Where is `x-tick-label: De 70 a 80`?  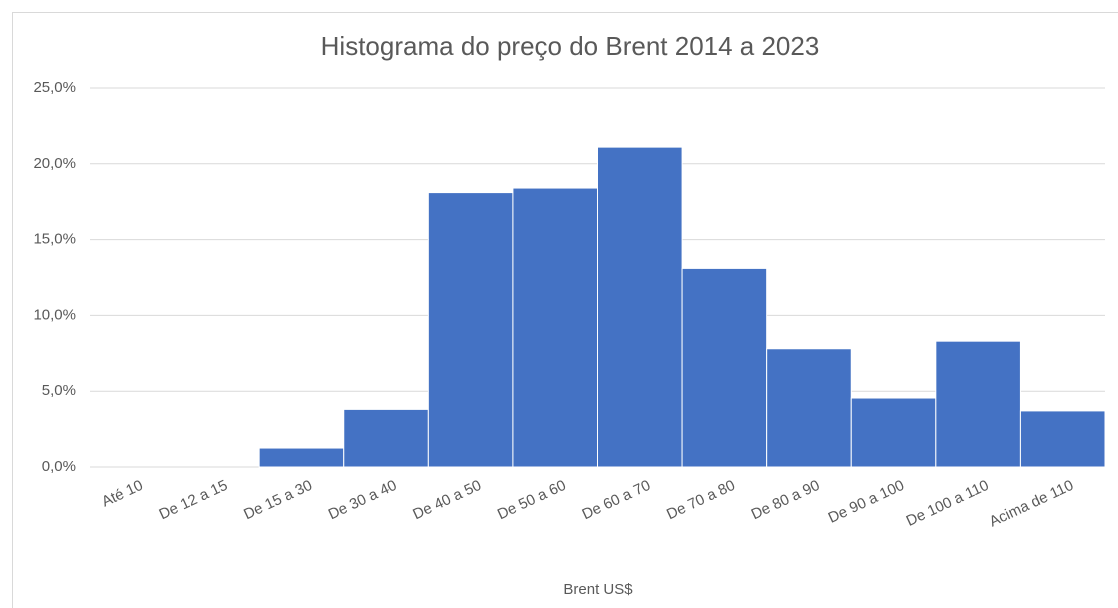
x-tick-label: De 70 a 80 is located at coordinates (701, 500).